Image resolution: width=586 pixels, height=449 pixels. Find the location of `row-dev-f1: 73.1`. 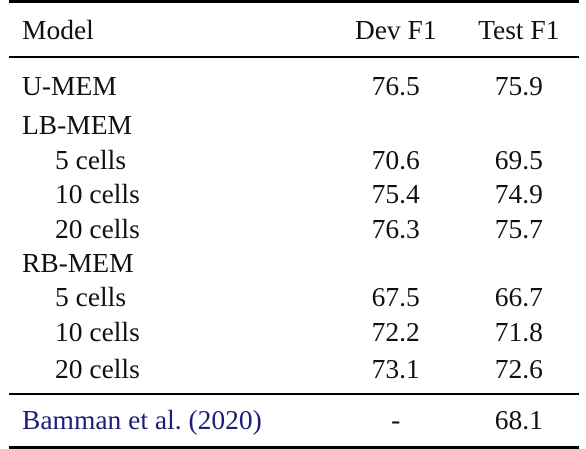

row-dev-f1: 73.1 is located at coordinates (395, 368).